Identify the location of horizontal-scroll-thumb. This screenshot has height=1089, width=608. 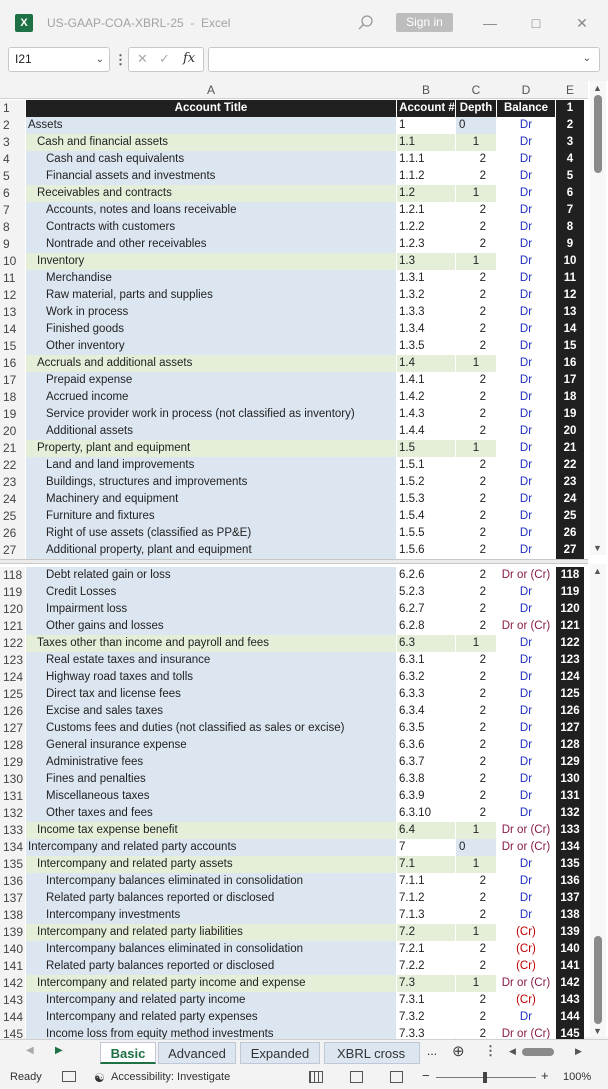
(538, 1052).